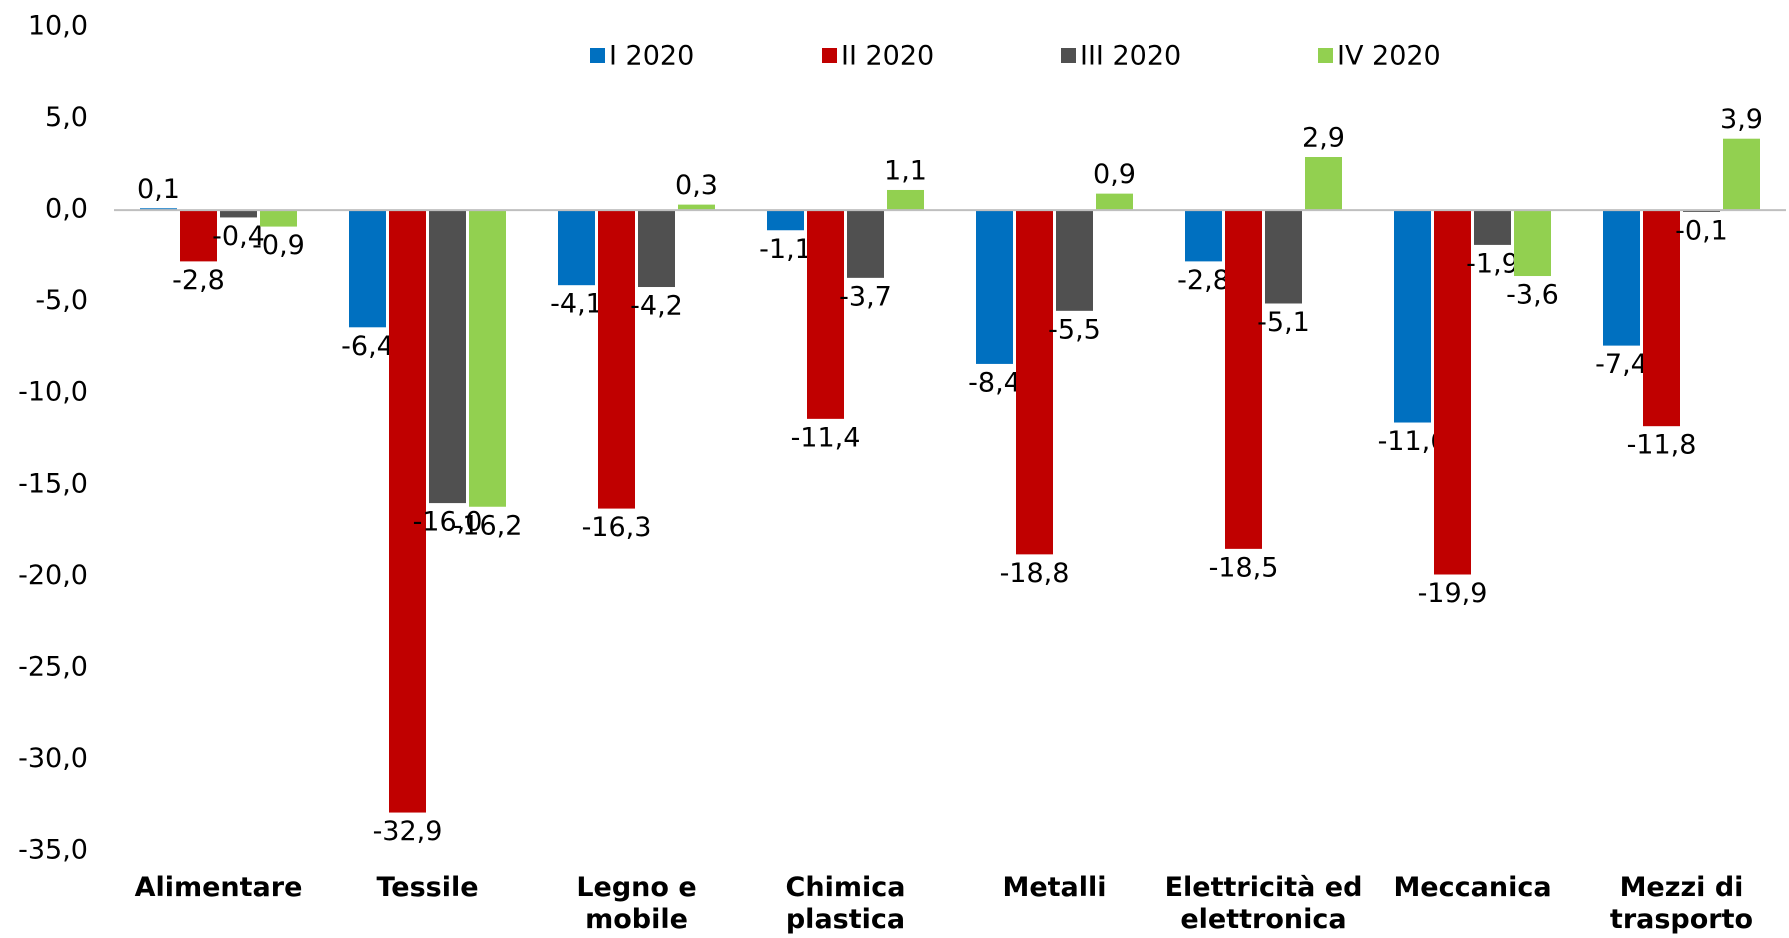  Describe the element at coordinates (58, 26) in the screenshot. I see `y-tick-label: 10,0` at that location.